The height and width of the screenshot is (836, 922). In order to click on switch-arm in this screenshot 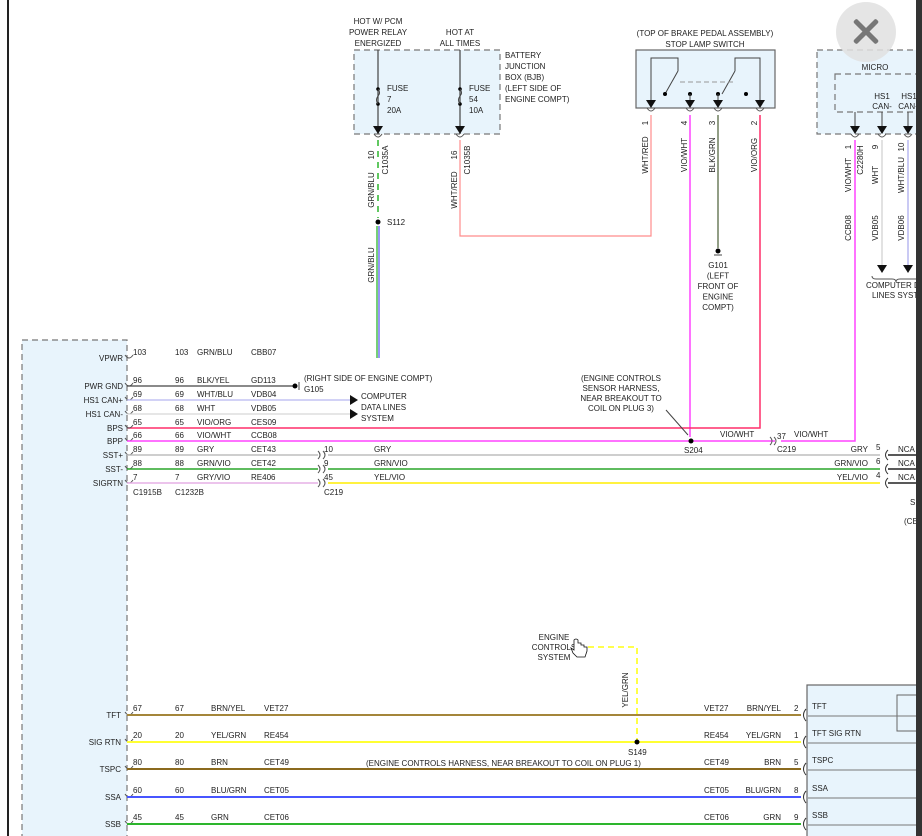, I will do `click(671, 82)`.